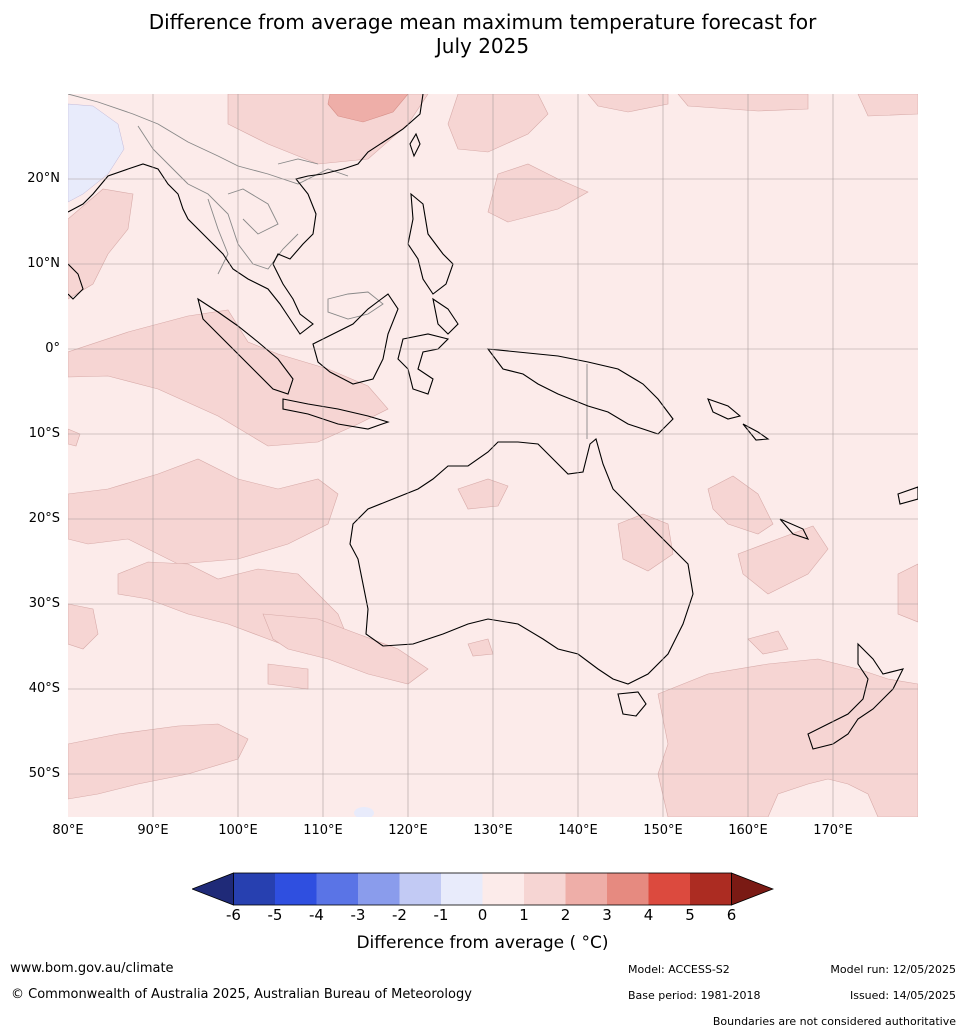 The height and width of the screenshot is (1035, 965). Describe the element at coordinates (679, 969) in the screenshot. I see `model-name: Model: ACCESS-S2` at that location.